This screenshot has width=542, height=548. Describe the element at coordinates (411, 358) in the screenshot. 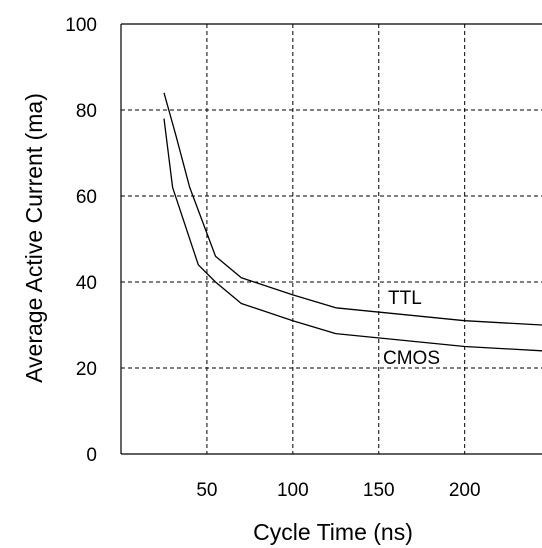

I see `series-label-cmos: CMOS` at that location.